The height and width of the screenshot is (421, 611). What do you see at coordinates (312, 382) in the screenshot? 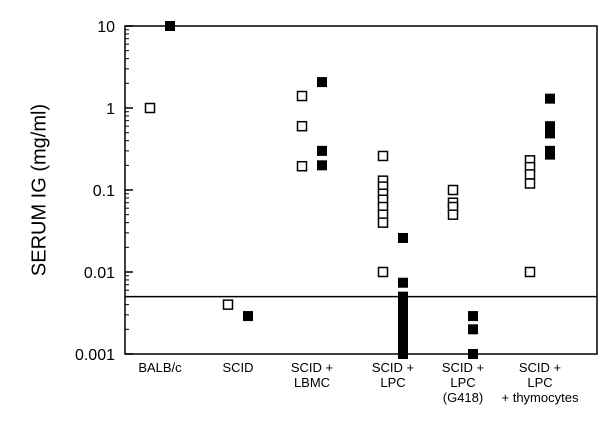
I see `x-tick-label-line: LBMC` at bounding box center [312, 382].